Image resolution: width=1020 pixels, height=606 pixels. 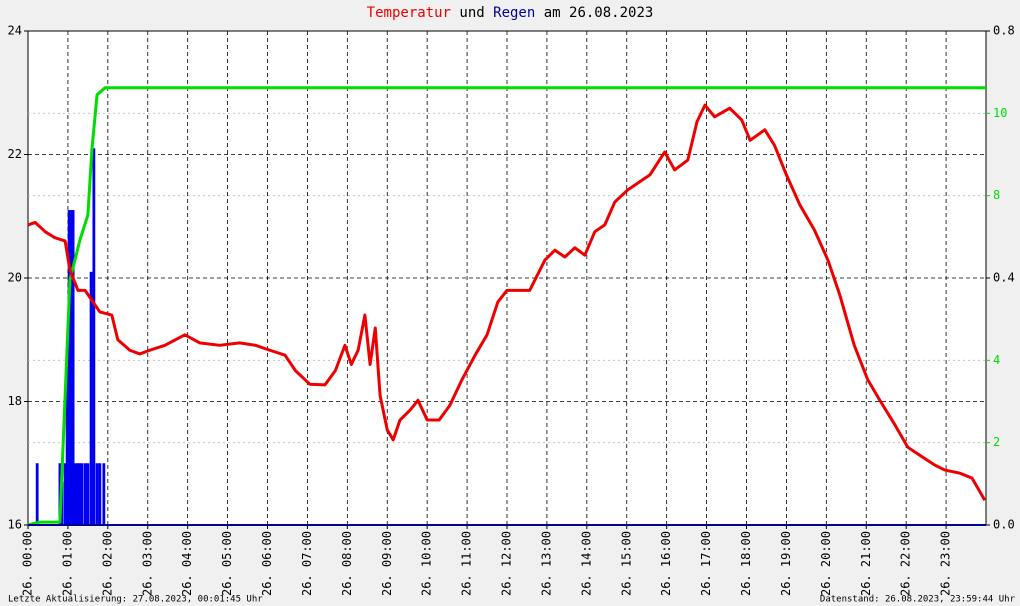 I want to click on x-tick-label: 26. 08:00, so click(x=347, y=563).